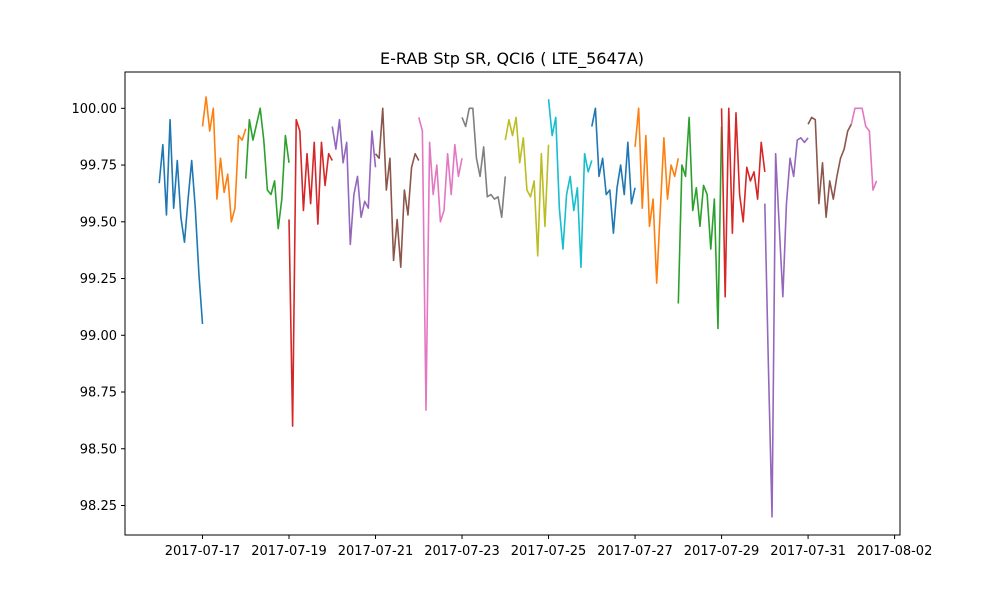 The height and width of the screenshot is (600, 1000). I want to click on y-tick-label: 99.00, so click(98, 336).